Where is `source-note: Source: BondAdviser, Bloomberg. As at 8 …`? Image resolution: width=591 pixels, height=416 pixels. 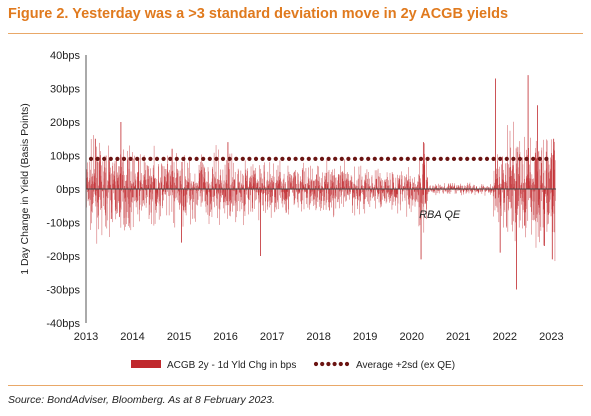 source-note: Source: BondAdviser, Bloomberg. As at 8 … is located at coordinates (141, 400).